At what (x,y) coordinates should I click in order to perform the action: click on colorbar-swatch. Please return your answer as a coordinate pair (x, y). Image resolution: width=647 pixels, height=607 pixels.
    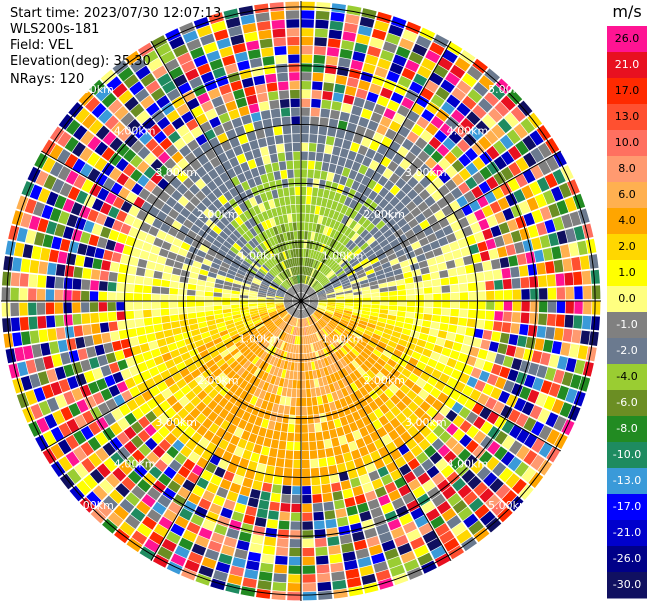
    Looking at the image, I should click on (627, 169).